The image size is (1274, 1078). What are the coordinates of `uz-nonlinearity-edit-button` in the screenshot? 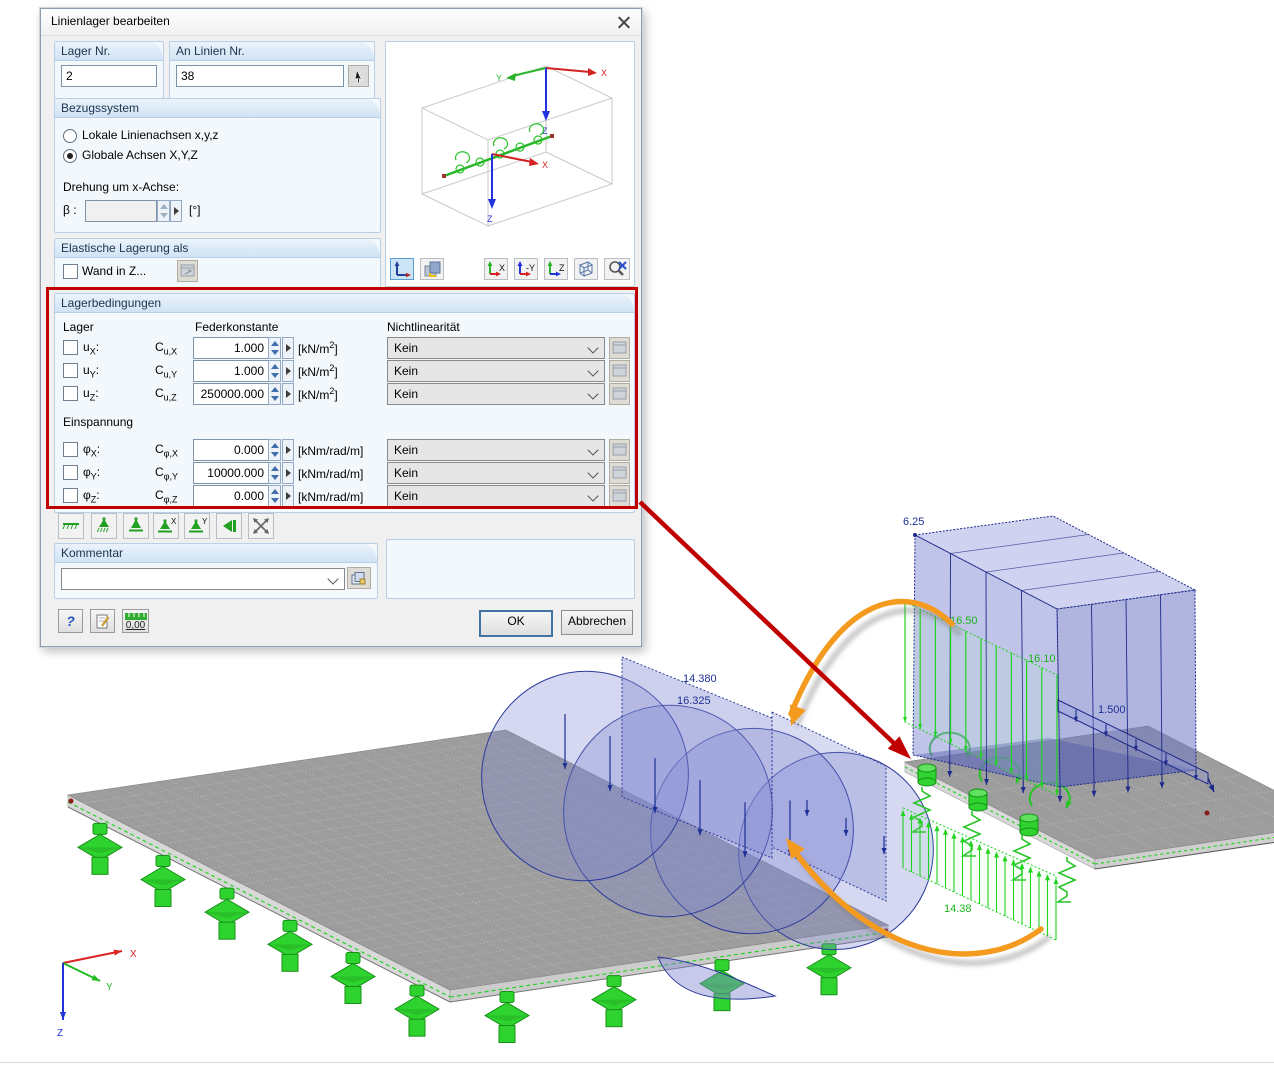 It's located at (619, 394).